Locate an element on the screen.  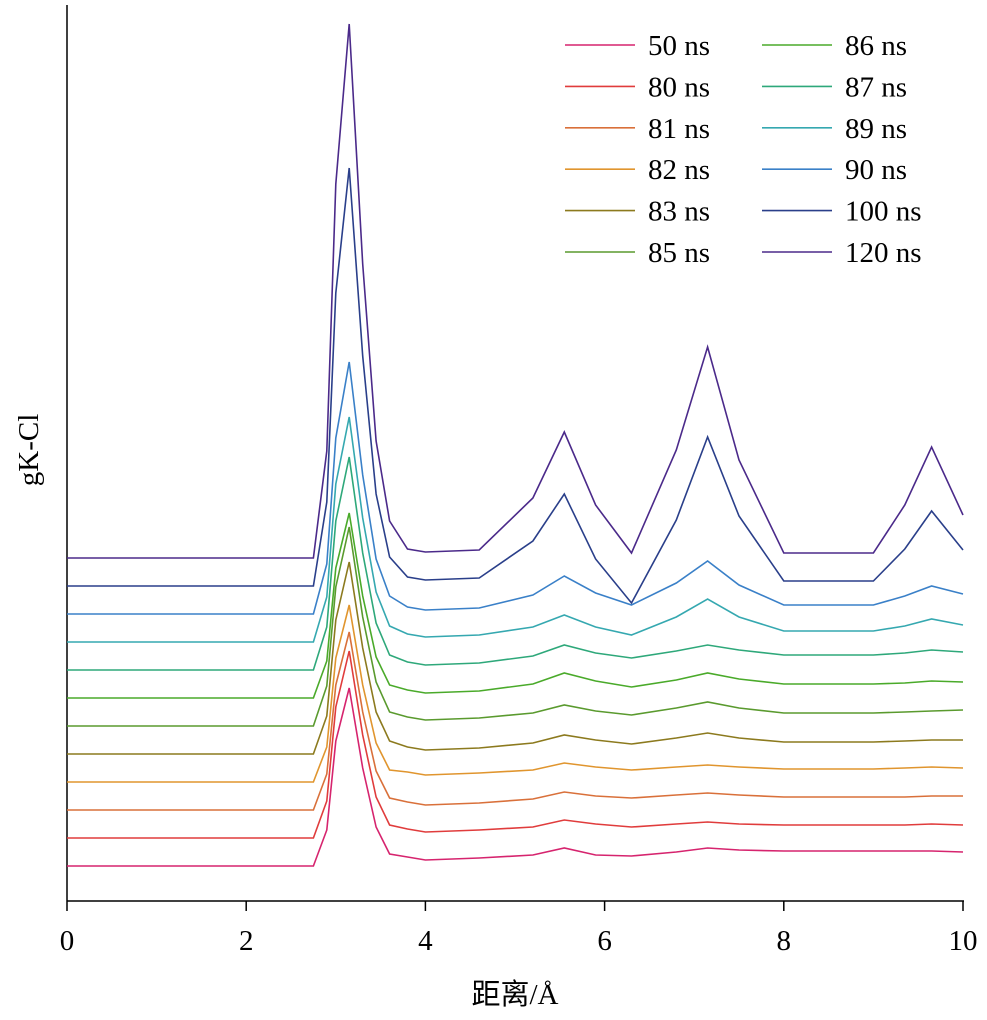
x-tick-label: 10 is located at coordinates (963, 941).